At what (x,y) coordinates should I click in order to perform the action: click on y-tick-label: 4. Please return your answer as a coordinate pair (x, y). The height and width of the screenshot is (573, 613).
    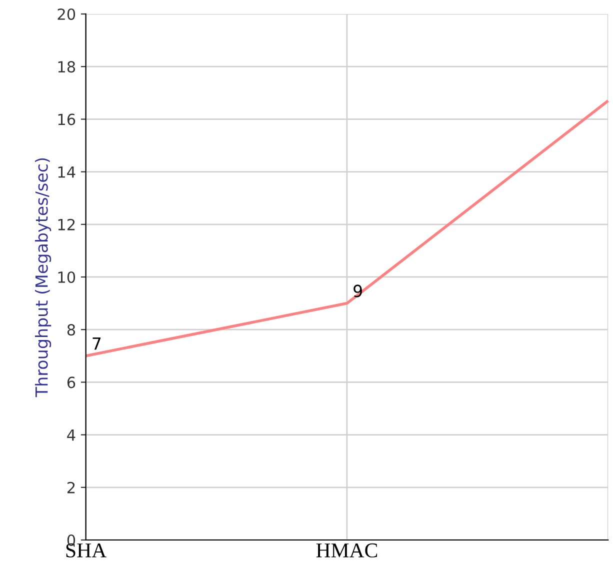
    Looking at the image, I should click on (71, 435).